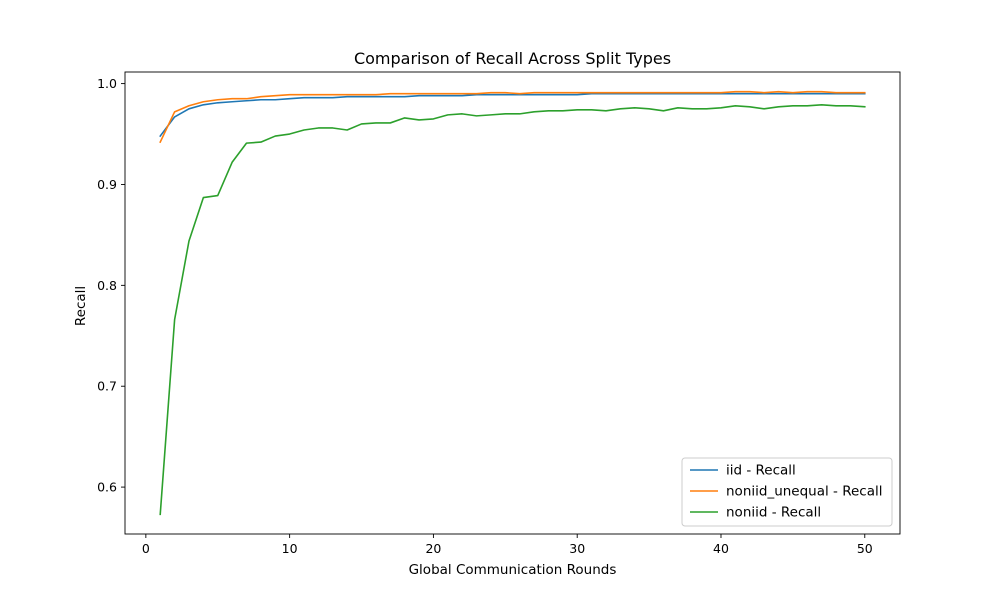 This screenshot has height=600, width=1000. Describe the element at coordinates (513, 570) in the screenshot. I see `x-axis-label: Global Communication Rounds` at that location.